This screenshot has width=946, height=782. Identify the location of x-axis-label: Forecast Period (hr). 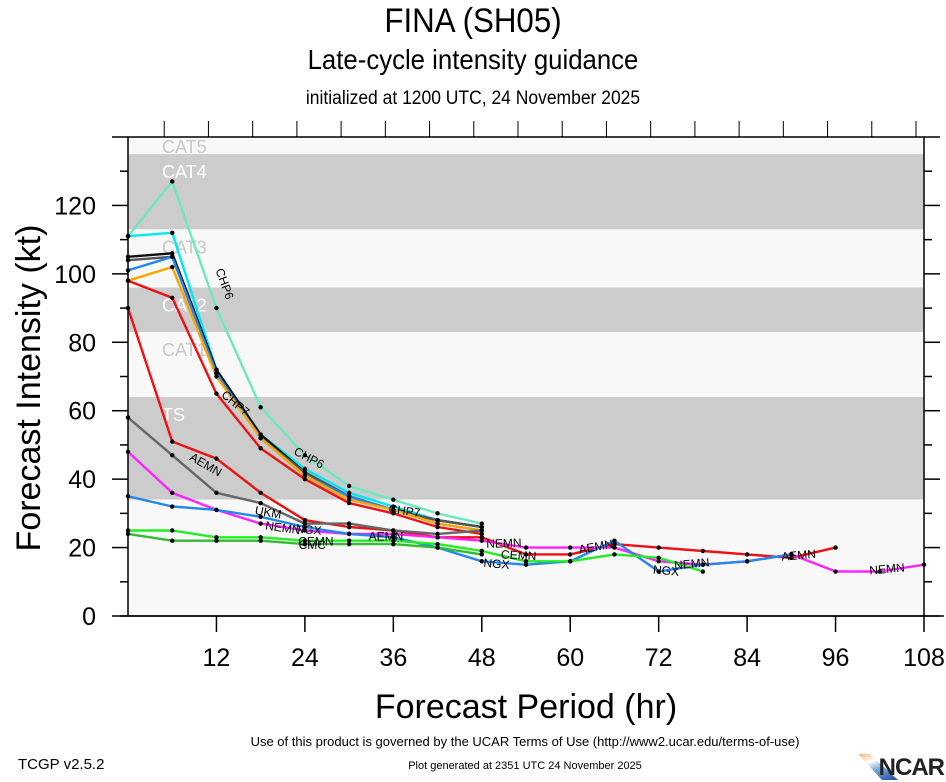
(526, 707).